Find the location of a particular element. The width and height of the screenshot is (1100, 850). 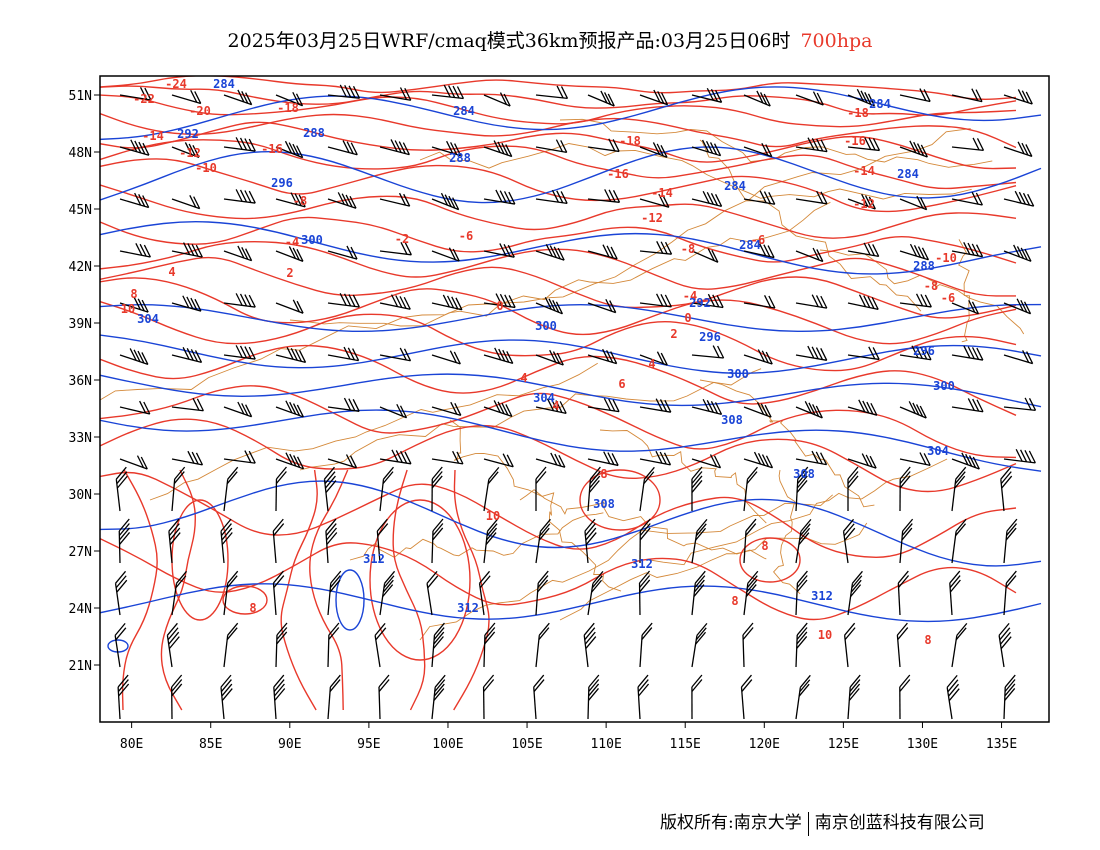

x-tick-label: 120E is located at coordinates (764, 744).